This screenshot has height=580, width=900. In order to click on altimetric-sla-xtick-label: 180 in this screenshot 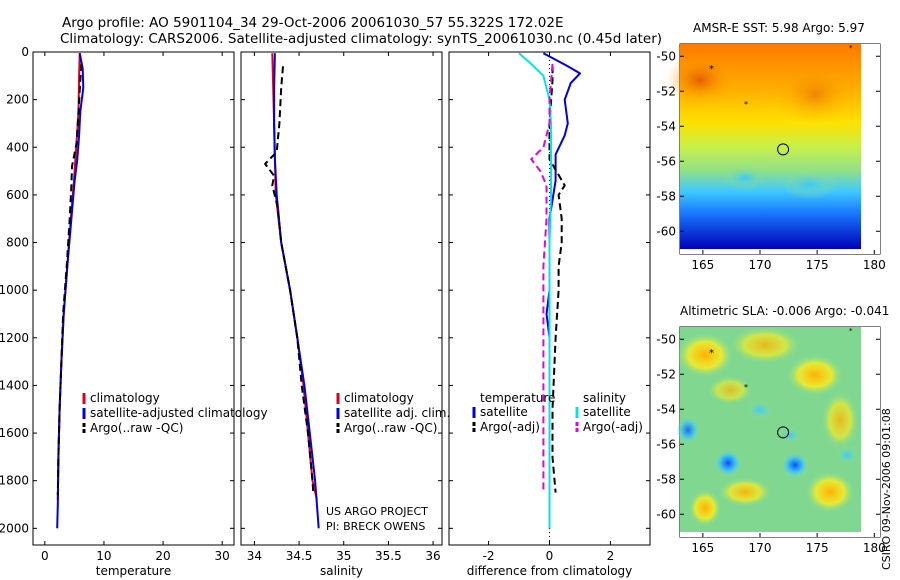, I will do `click(874, 548)`.